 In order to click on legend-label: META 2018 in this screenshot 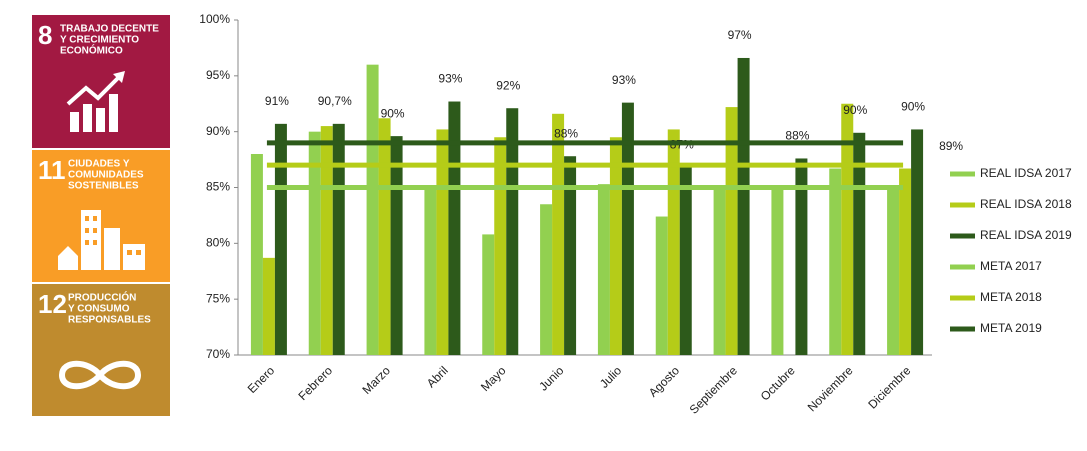, I will do `click(1011, 297)`.